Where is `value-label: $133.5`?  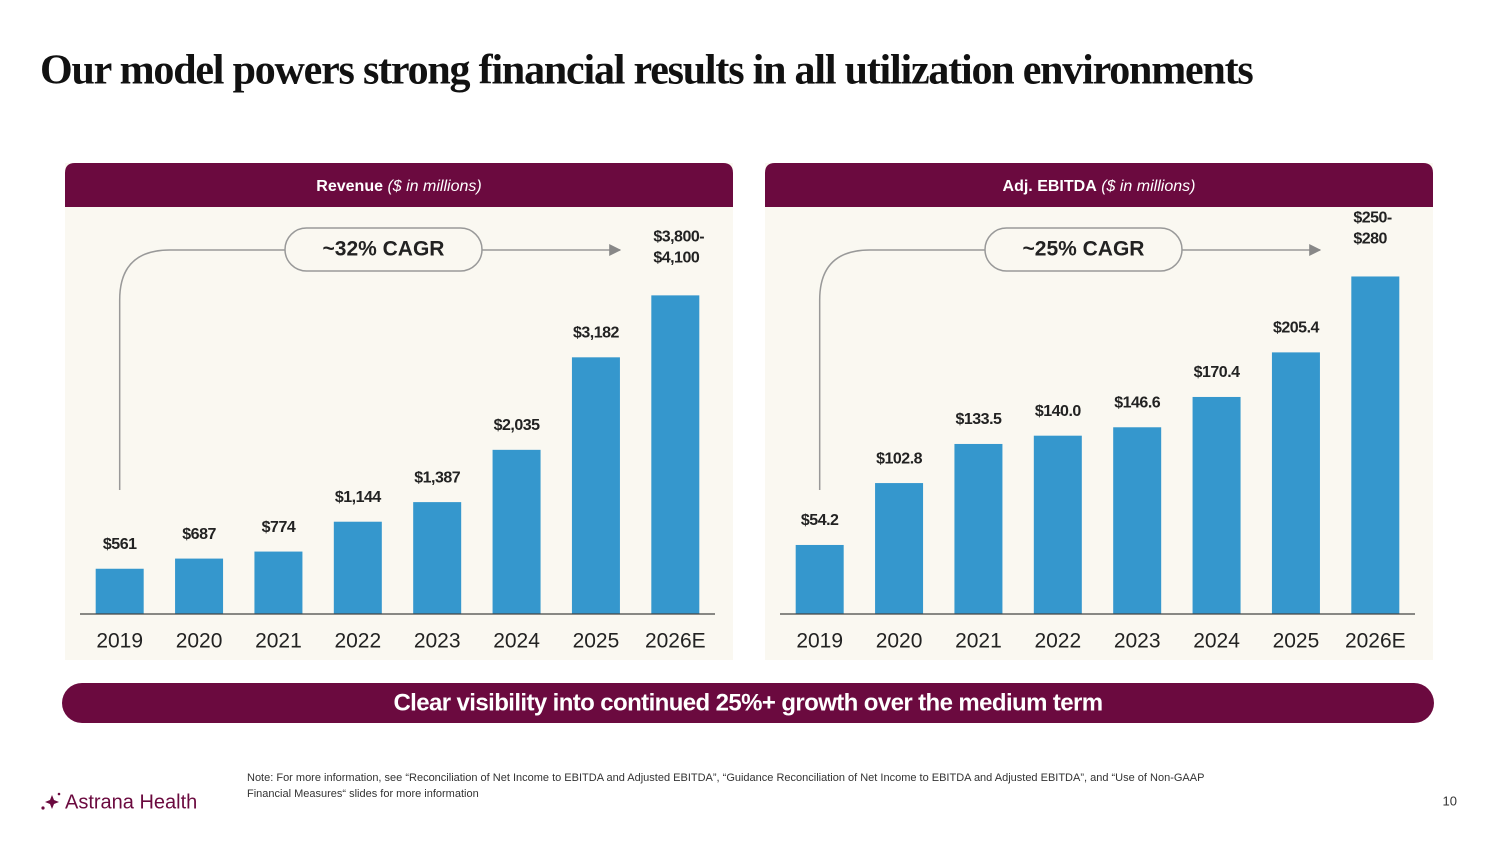 value-label: $133.5 is located at coordinates (978, 419).